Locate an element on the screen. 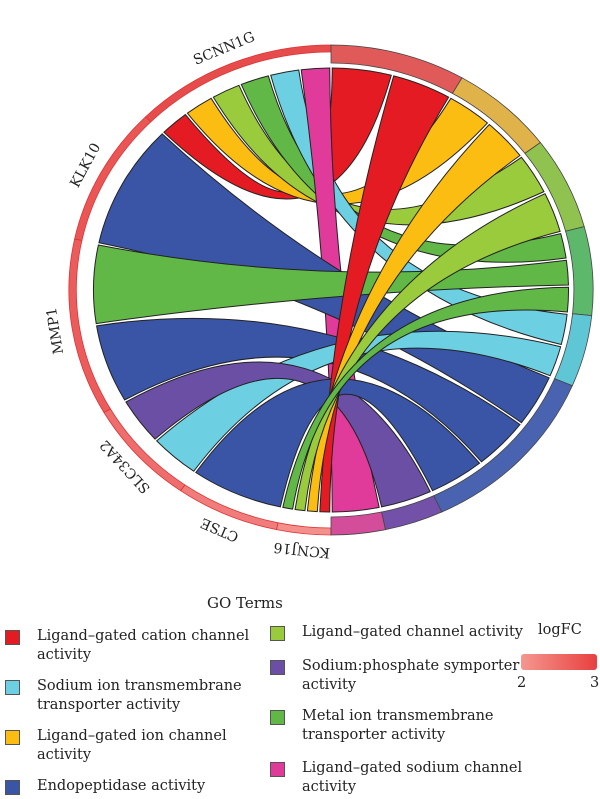  gene-arc-kcnj16 is located at coordinates (304, 529).